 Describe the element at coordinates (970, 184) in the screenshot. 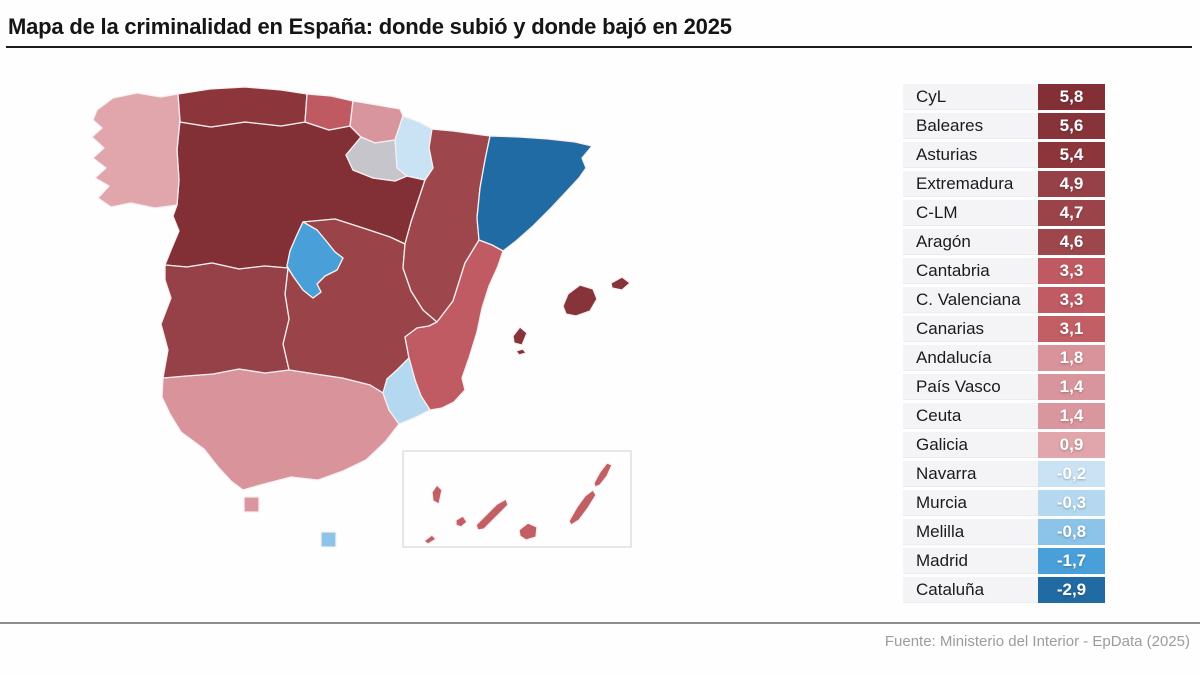

I see `region-name: Extremadura` at that location.